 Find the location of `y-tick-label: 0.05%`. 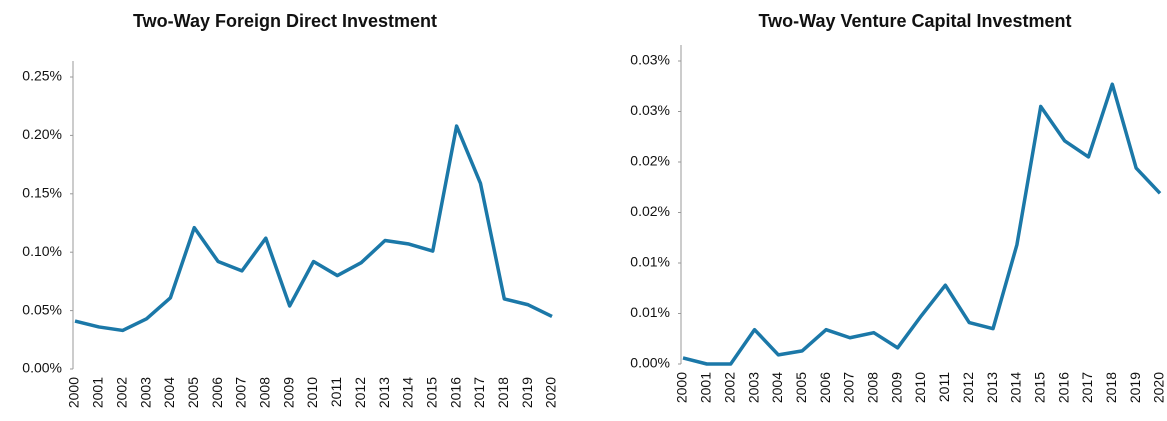

y-tick-label: 0.05% is located at coordinates (42, 309).